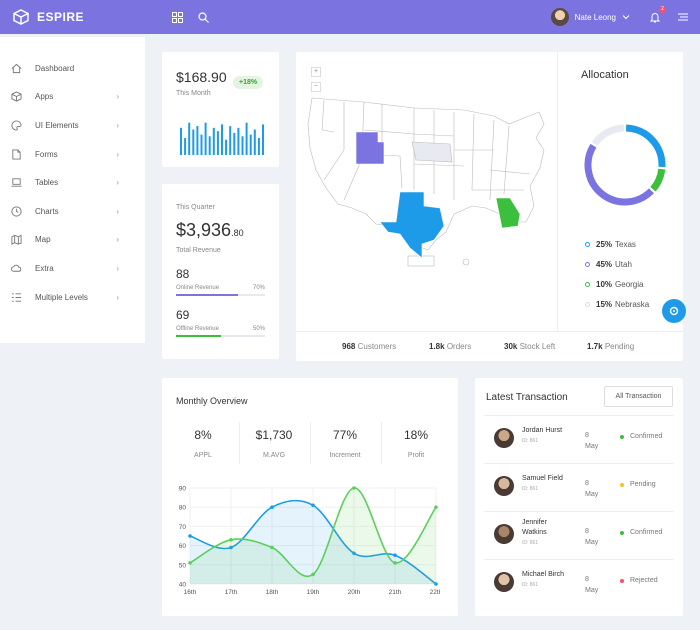  What do you see at coordinates (646, 436) in the screenshot?
I see `status-label: Confirmed` at bounding box center [646, 436].